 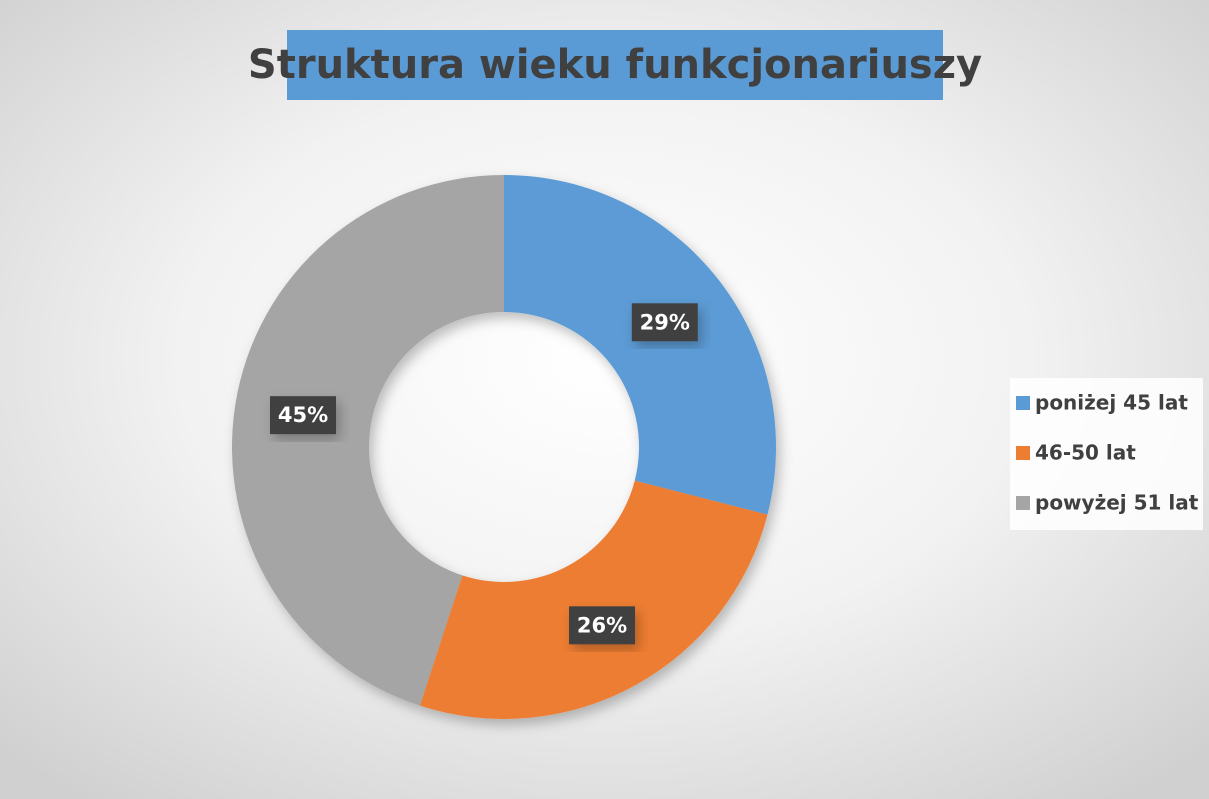 I want to click on data-label: 29%, so click(x=665, y=322).